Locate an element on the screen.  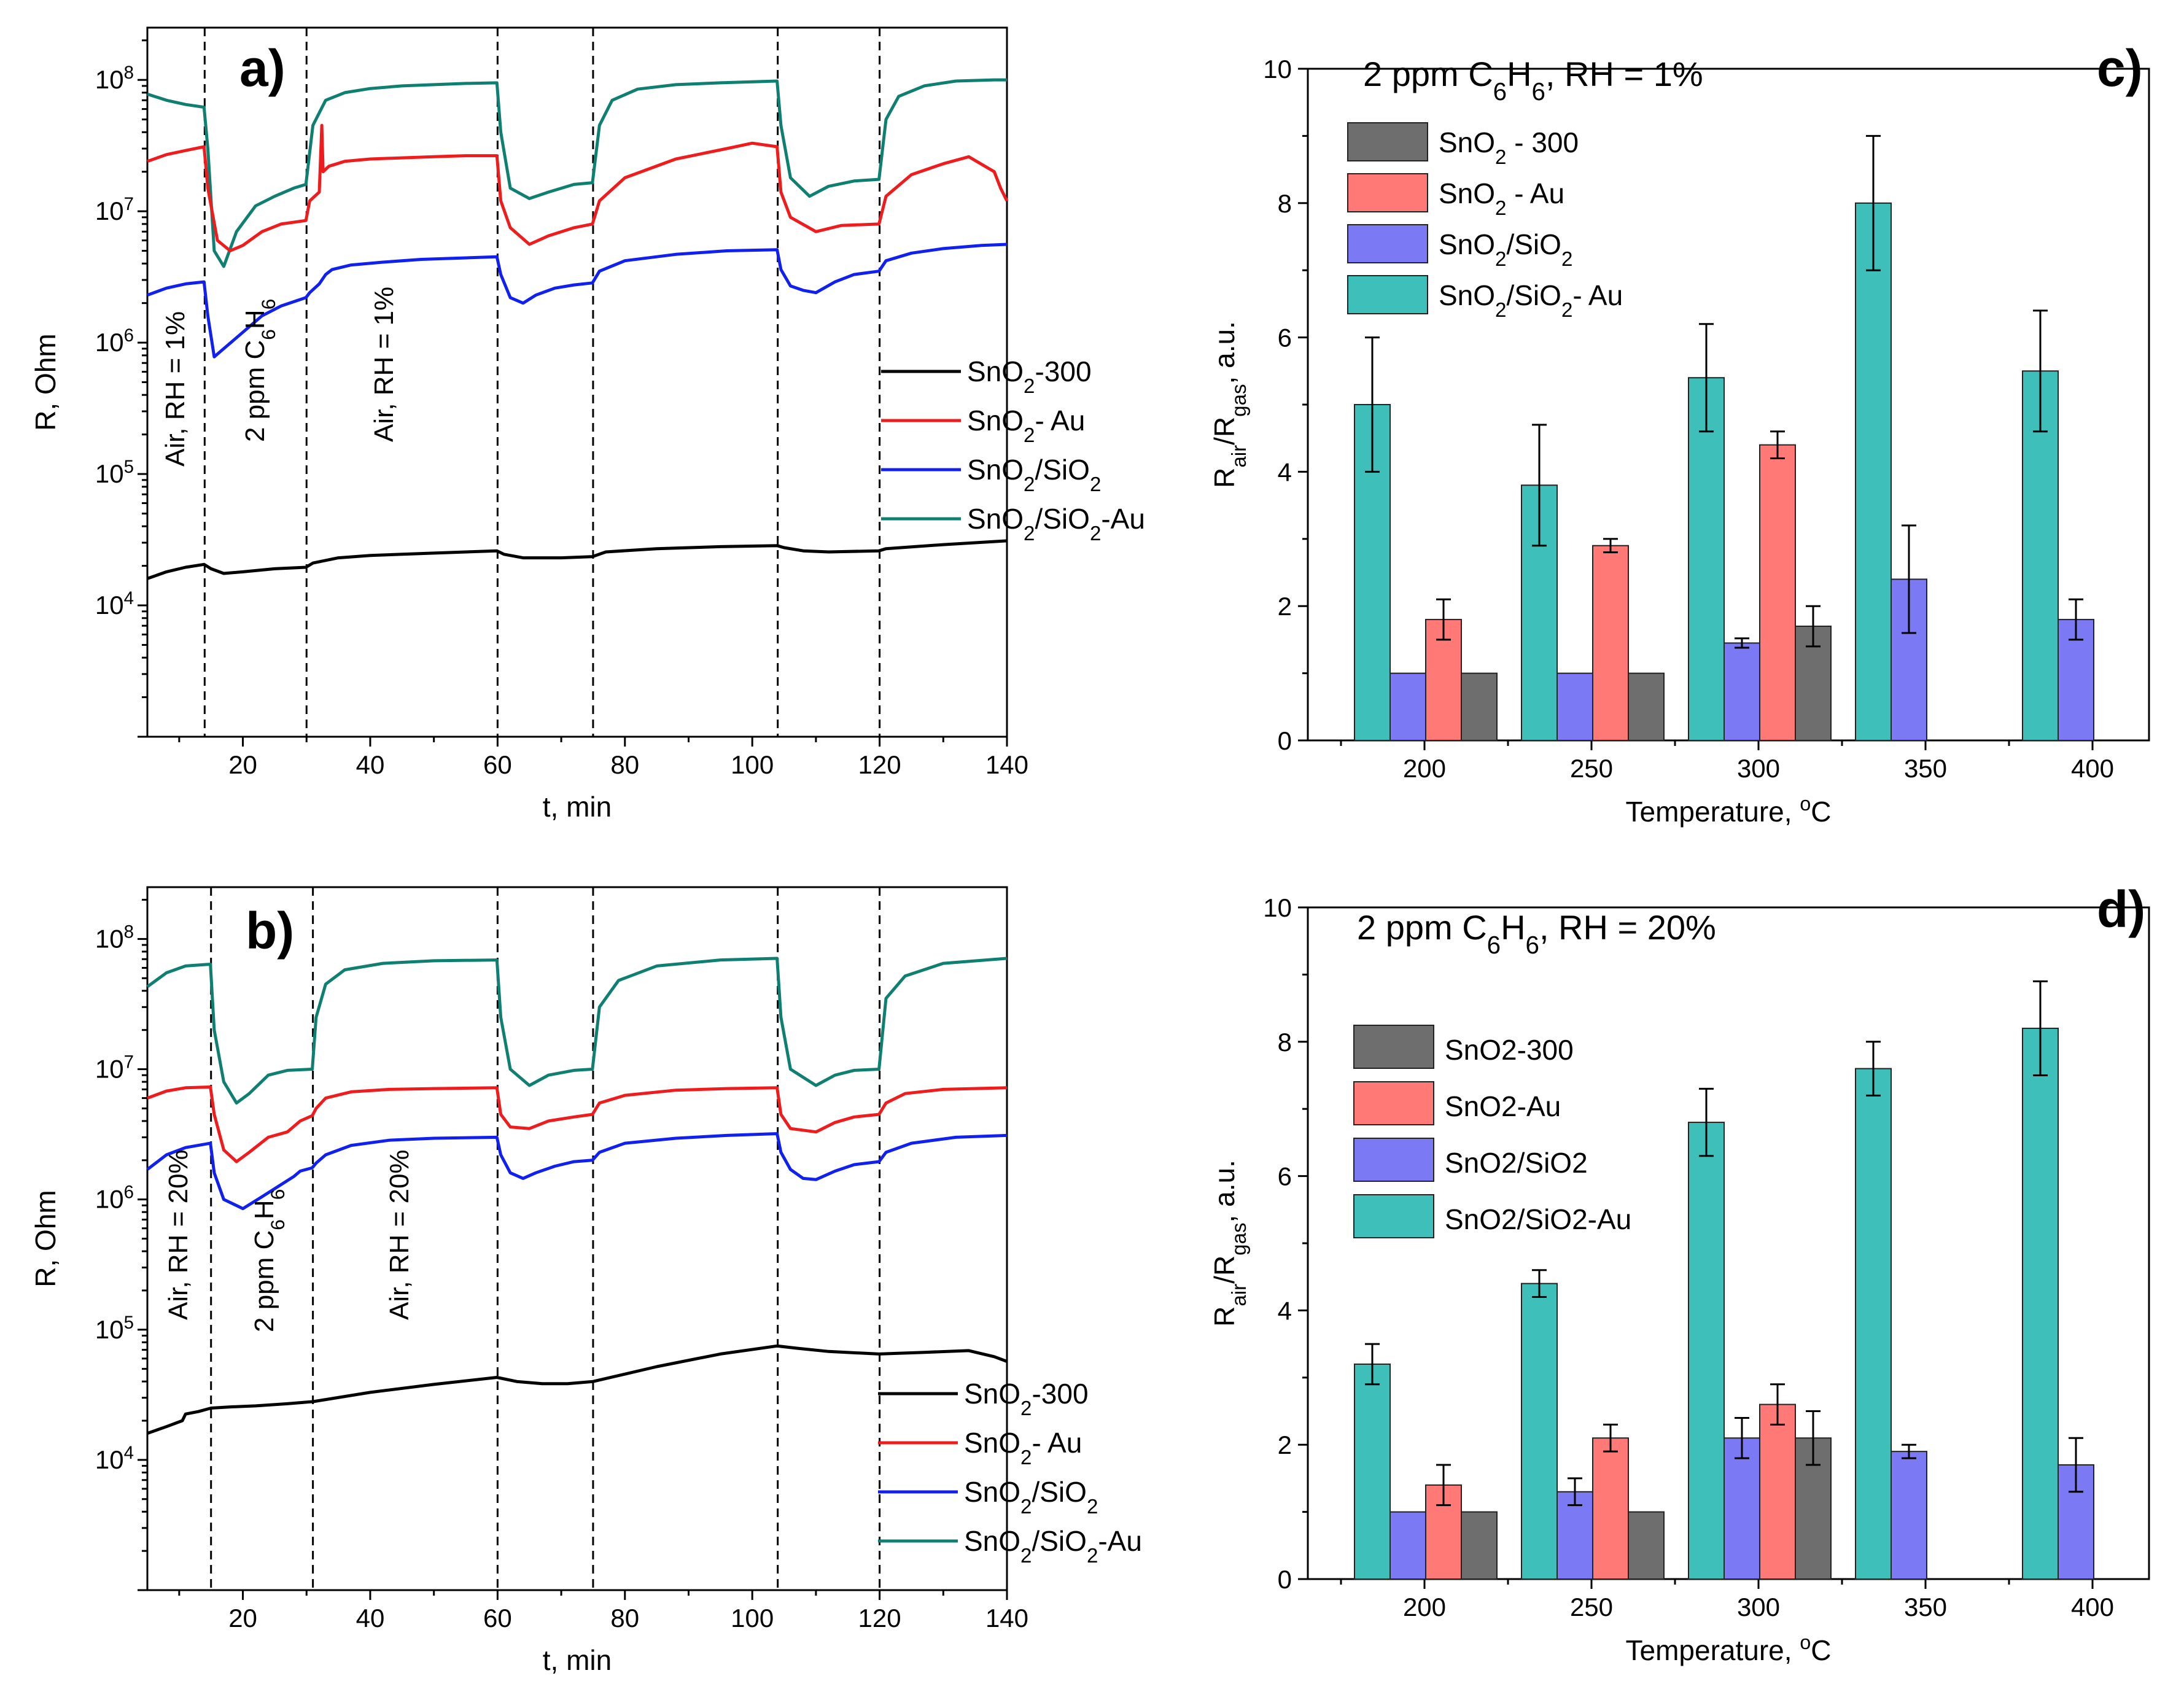
series-line-sno2-sio2 is located at coordinates (577, 301).